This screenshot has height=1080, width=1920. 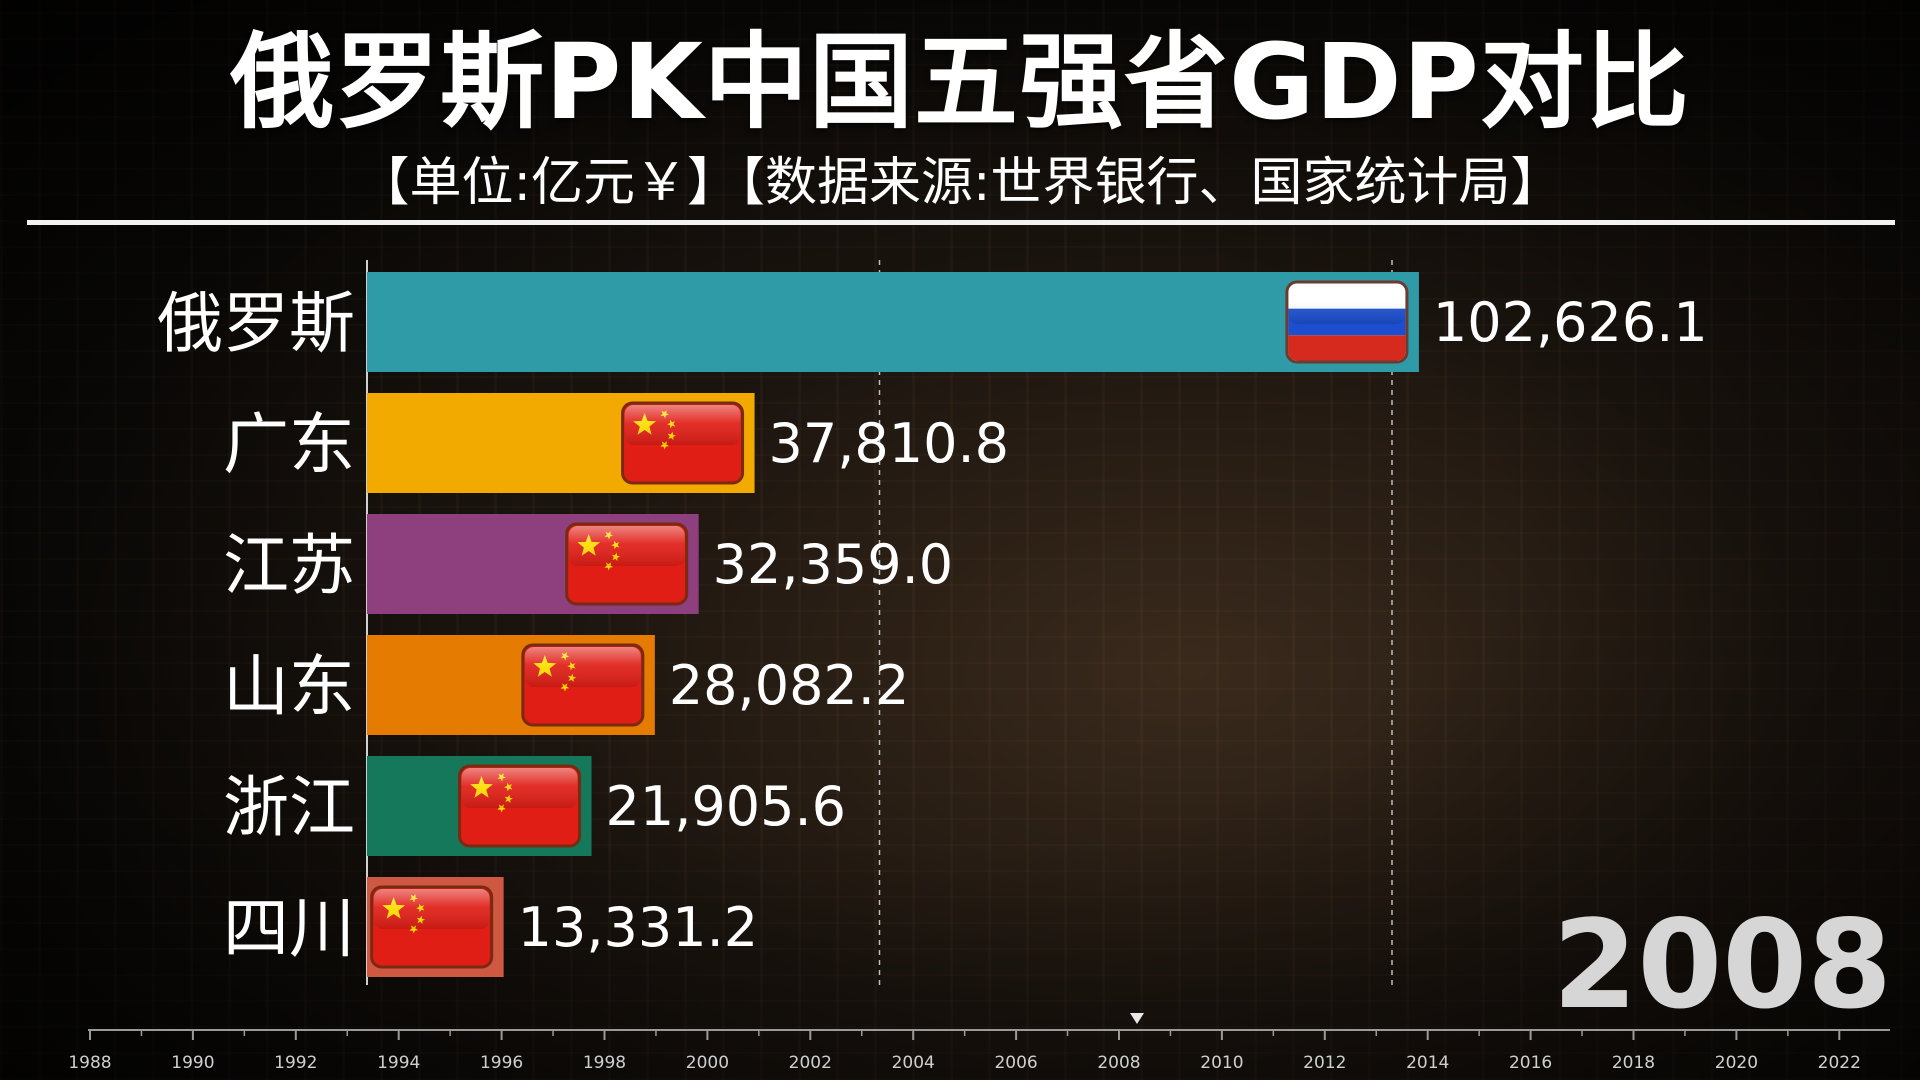 I want to click on bar, so click(x=893, y=322).